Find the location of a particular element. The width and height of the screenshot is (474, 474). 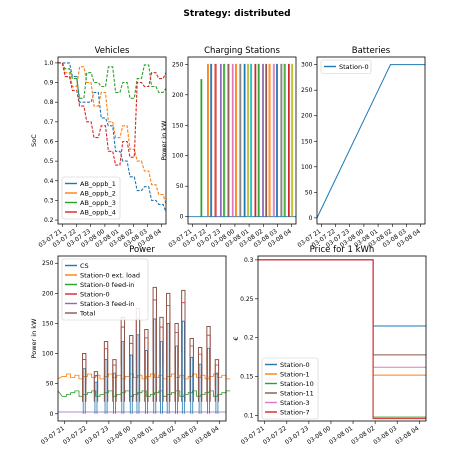

batteries-ytick-label: 50 is located at coordinates (309, 192).